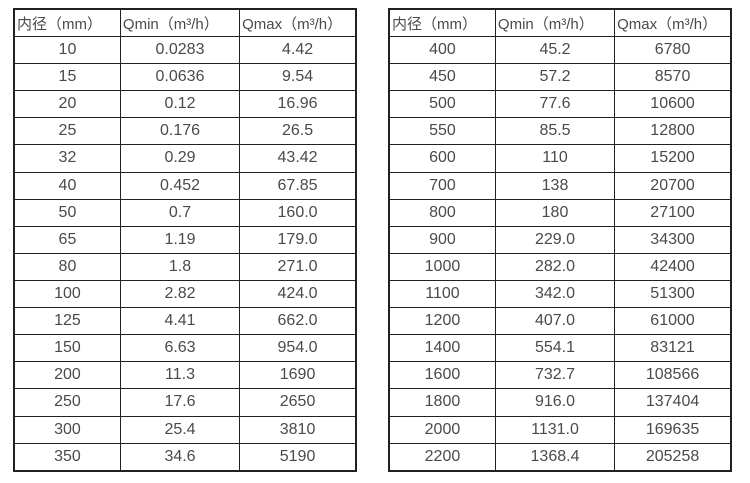 This screenshot has width=750, height=483. I want to click on table-row: 65 1.19 179.0, so click(185, 239).